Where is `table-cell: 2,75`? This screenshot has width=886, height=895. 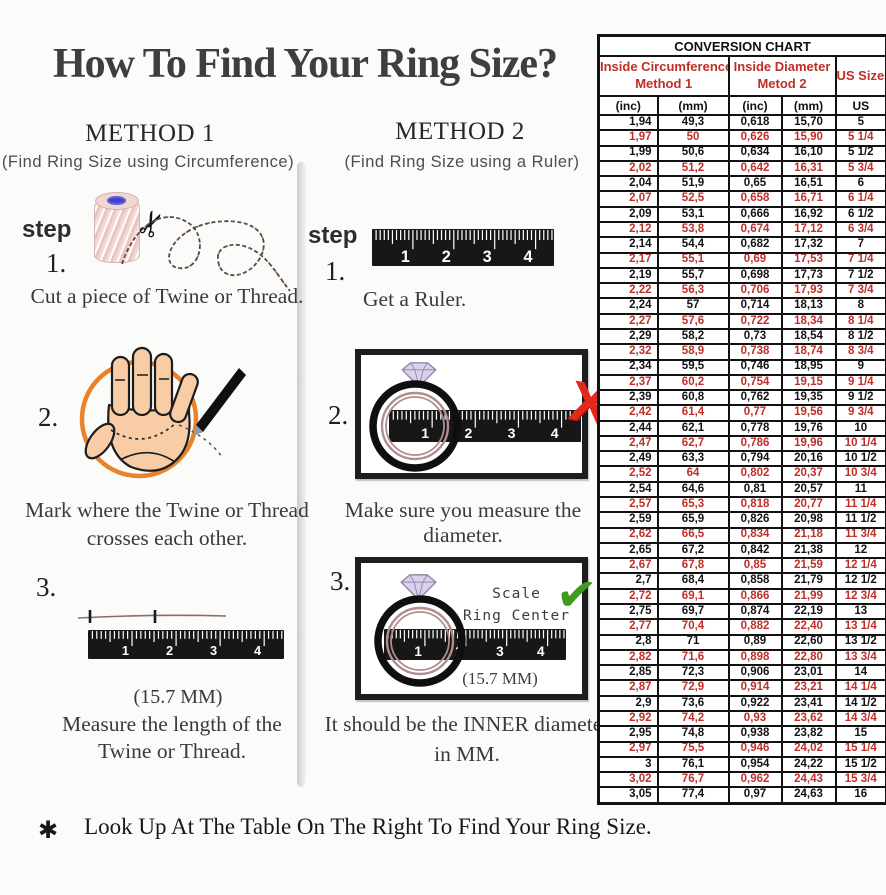
table-cell: 2,75 is located at coordinates (628, 611).